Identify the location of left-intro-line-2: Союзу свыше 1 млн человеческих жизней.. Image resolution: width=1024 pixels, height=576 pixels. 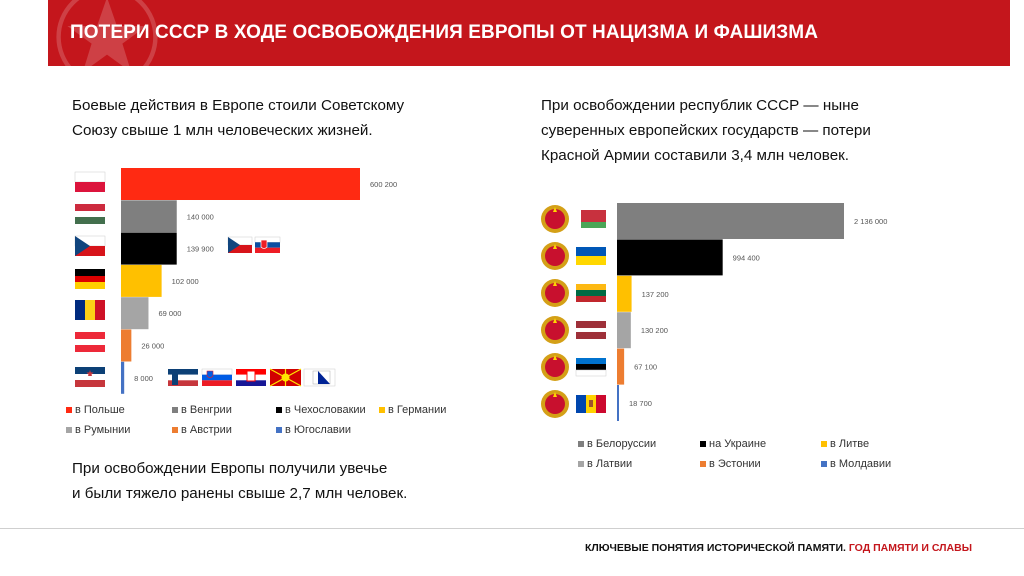
(222, 130).